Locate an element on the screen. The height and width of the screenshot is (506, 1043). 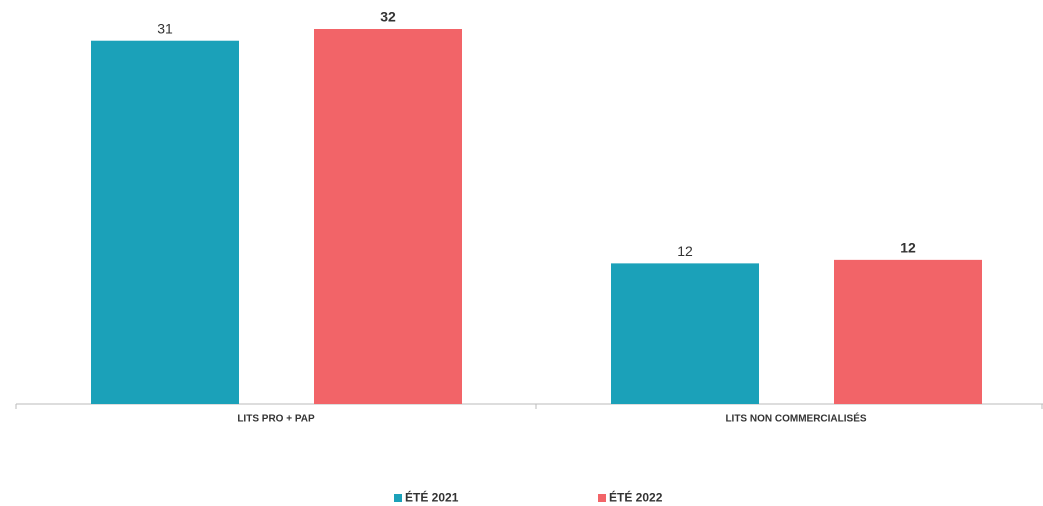
value-label: 32 is located at coordinates (388, 17).